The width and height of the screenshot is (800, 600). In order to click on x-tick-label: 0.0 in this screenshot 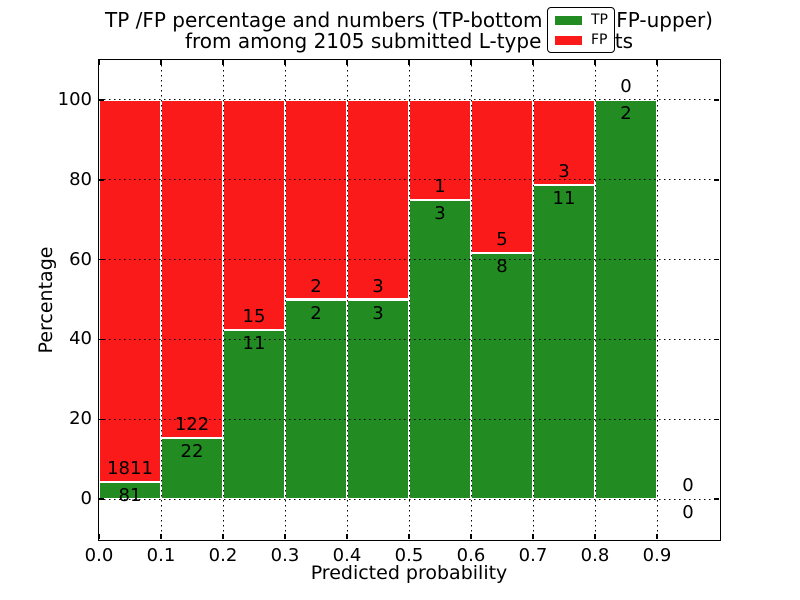, I will do `click(99, 555)`.